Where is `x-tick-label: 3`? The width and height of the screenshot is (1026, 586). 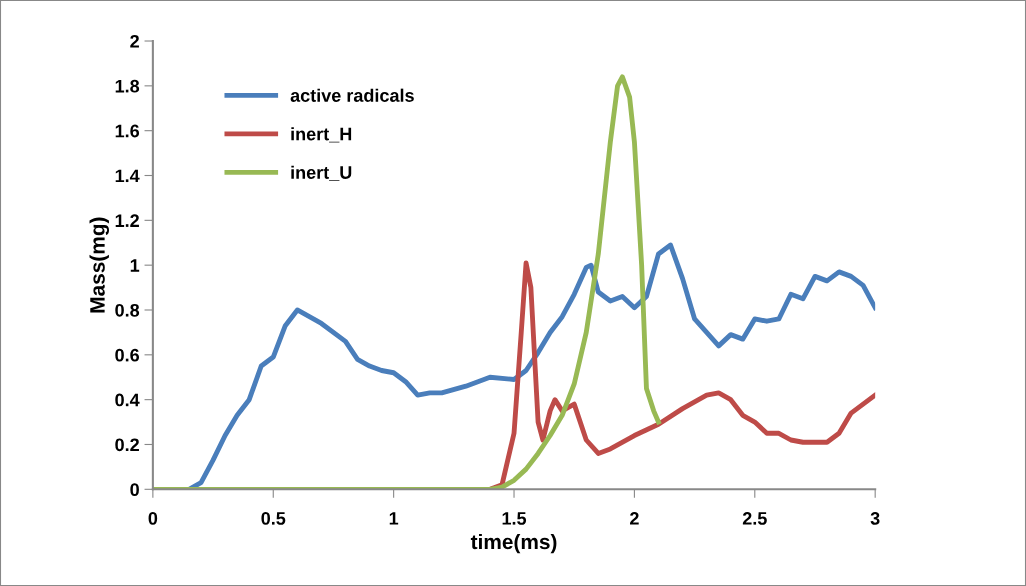
x-tick-label: 3 is located at coordinates (875, 518).